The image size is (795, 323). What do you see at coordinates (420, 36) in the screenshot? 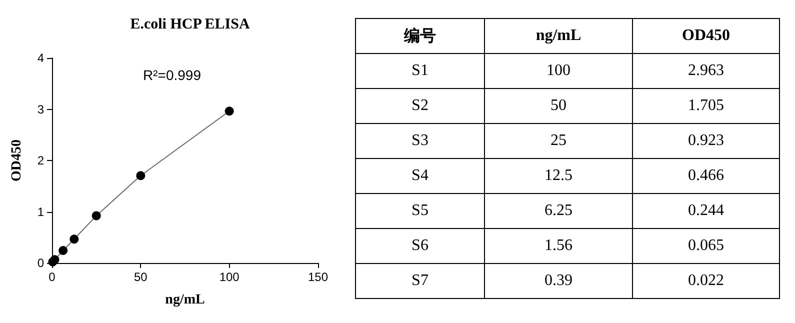
I see `text: 编号` at bounding box center [420, 36].